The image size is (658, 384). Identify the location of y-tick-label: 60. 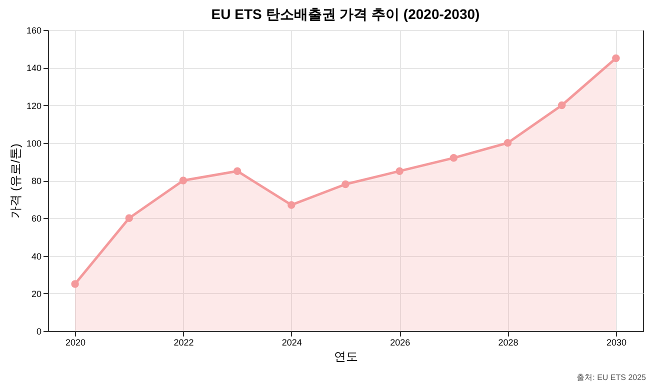
(36, 219).